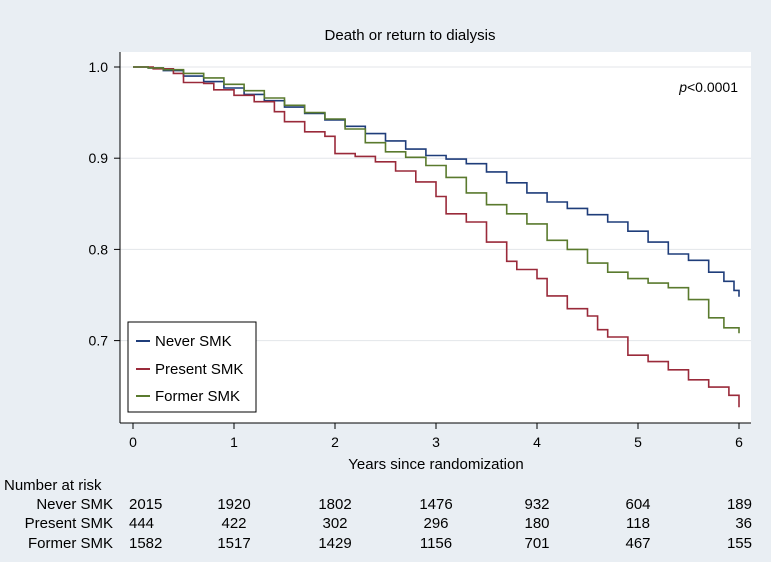  I want to click on x-tick-label-3: 3, so click(436, 442).